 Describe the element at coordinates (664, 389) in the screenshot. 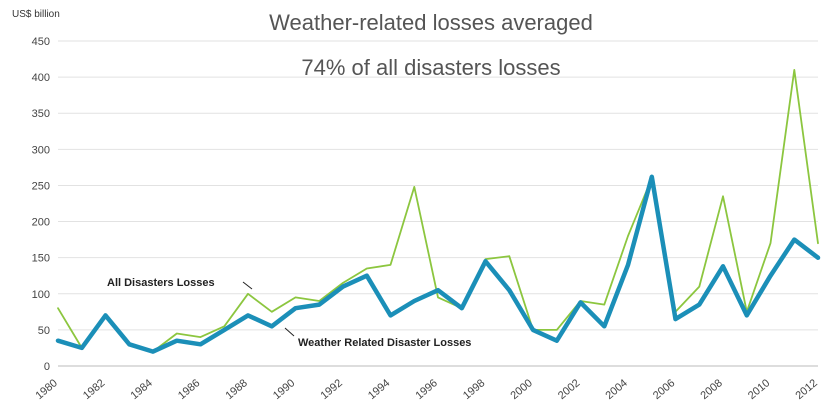

I see `x-tick-label: 2006` at that location.